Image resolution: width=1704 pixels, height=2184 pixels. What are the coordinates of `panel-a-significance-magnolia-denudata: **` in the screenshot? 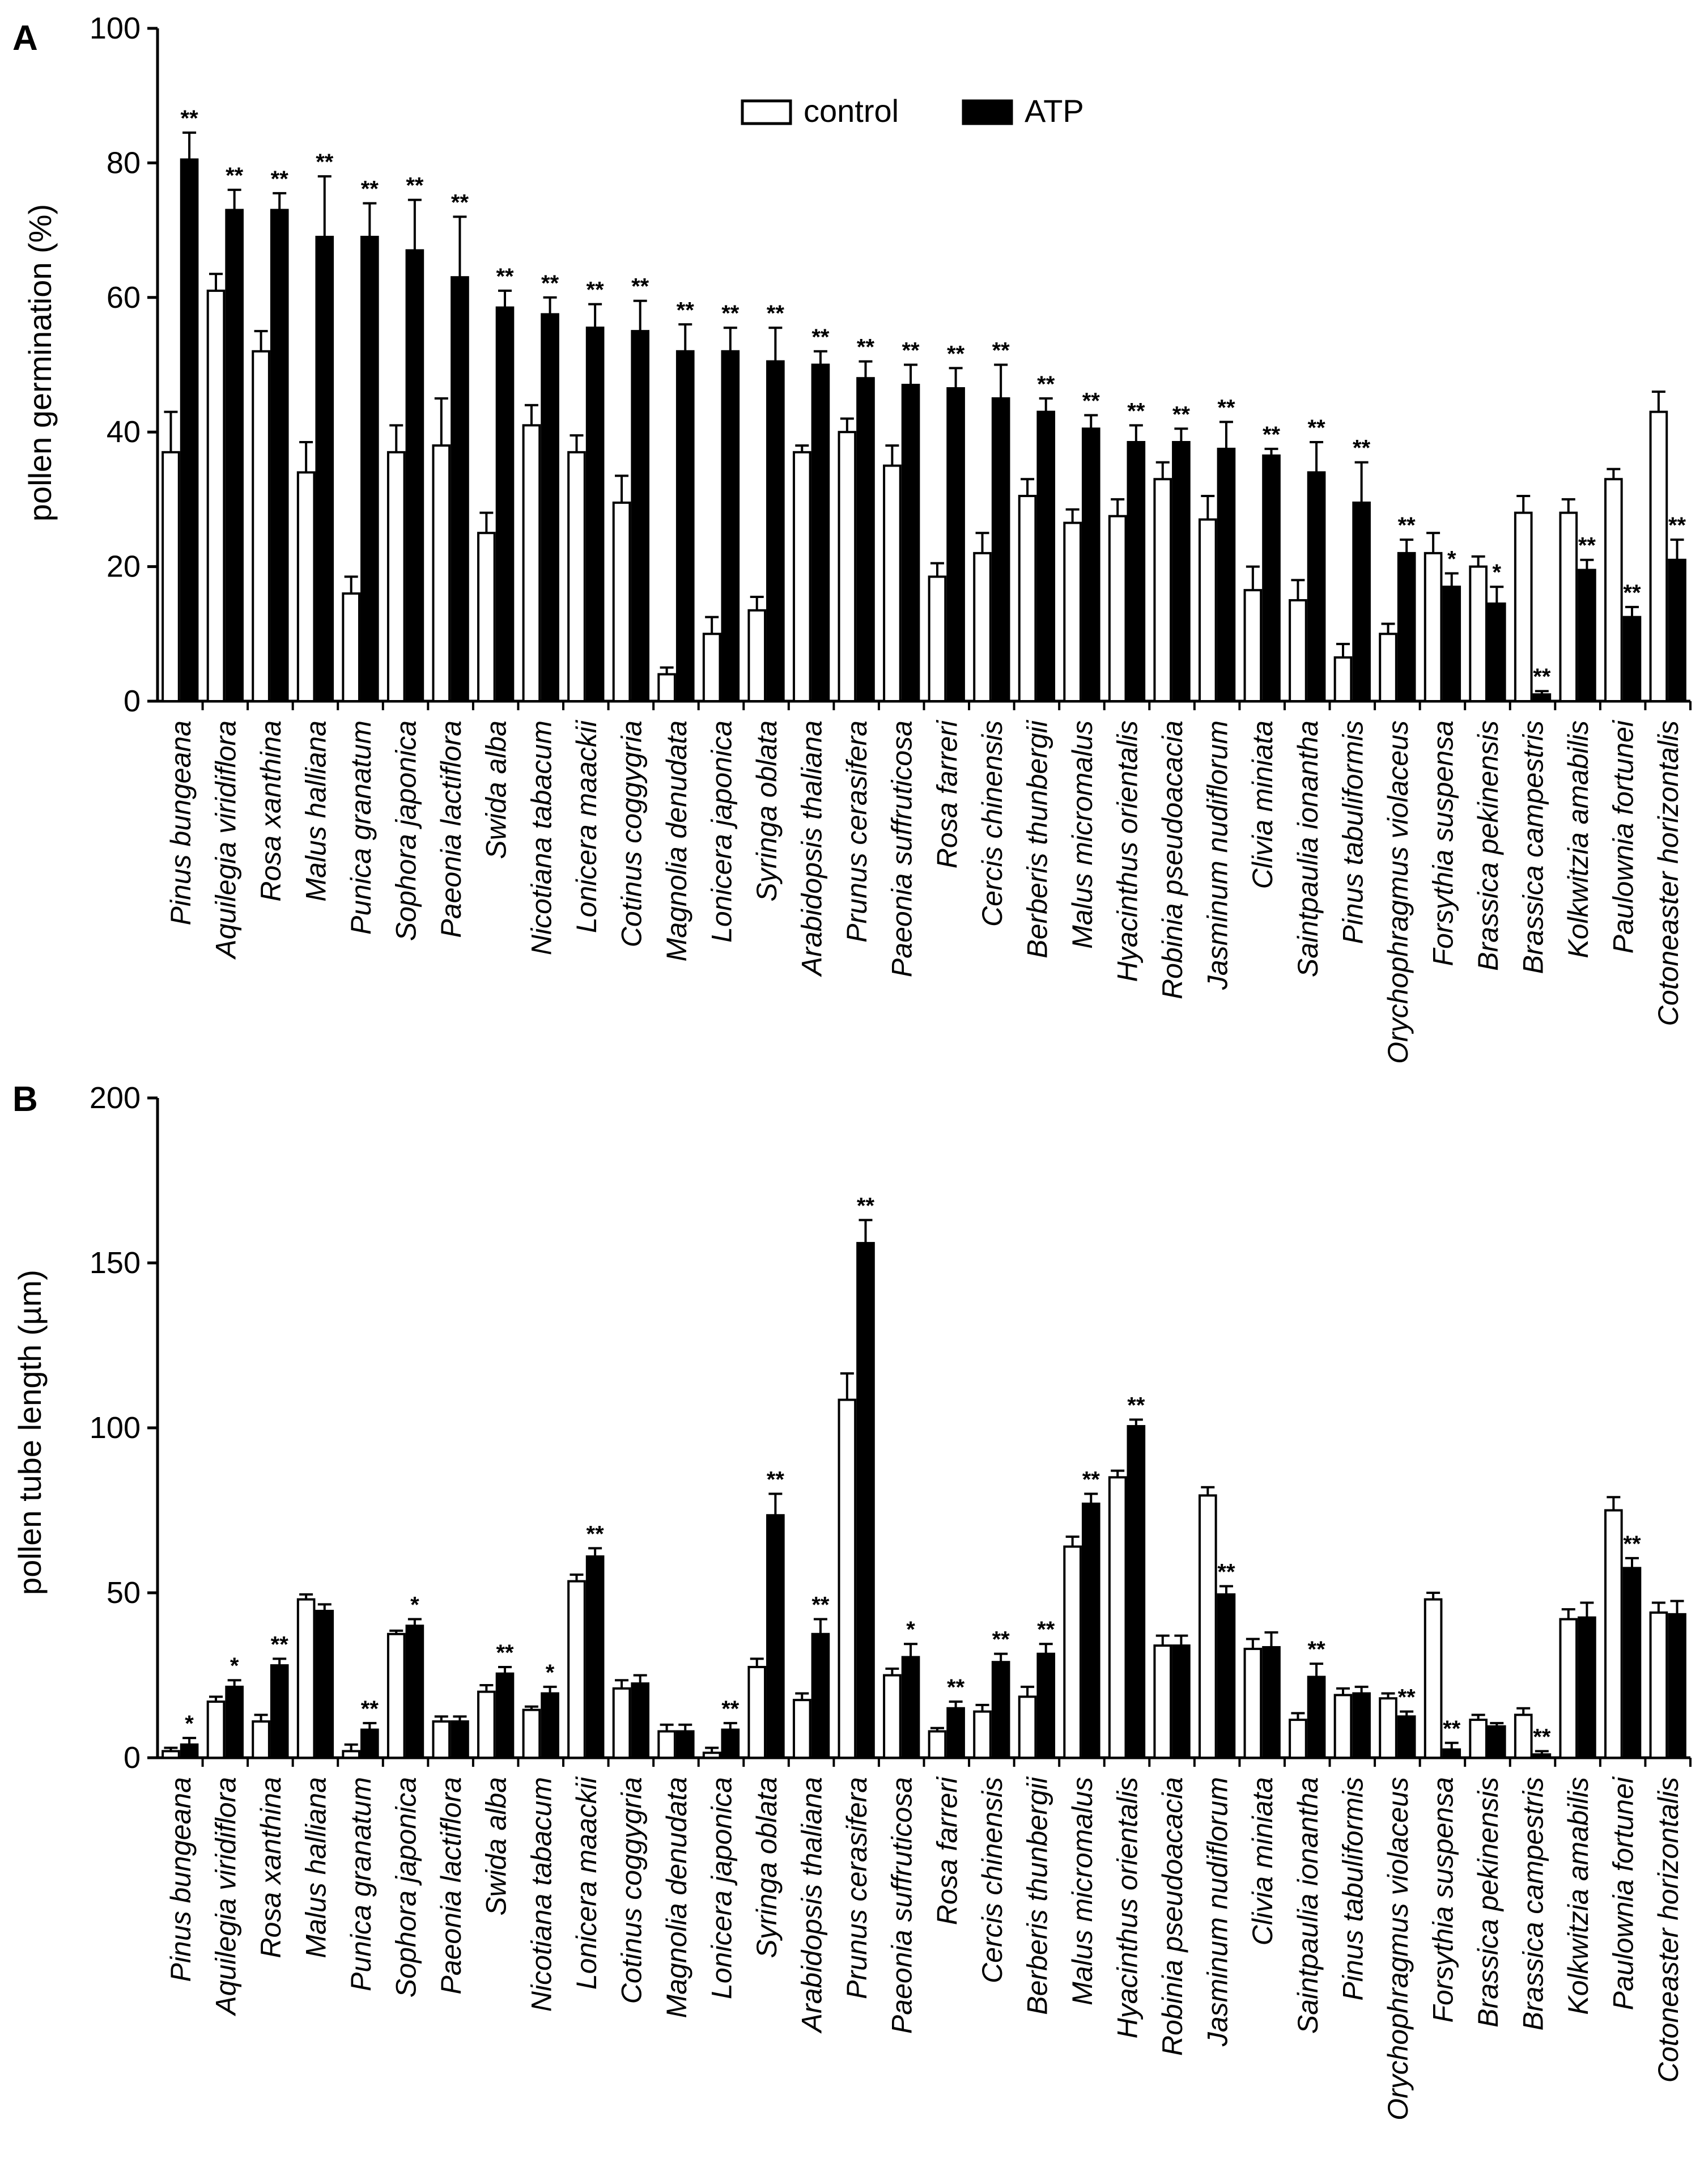 It's located at (686, 310).